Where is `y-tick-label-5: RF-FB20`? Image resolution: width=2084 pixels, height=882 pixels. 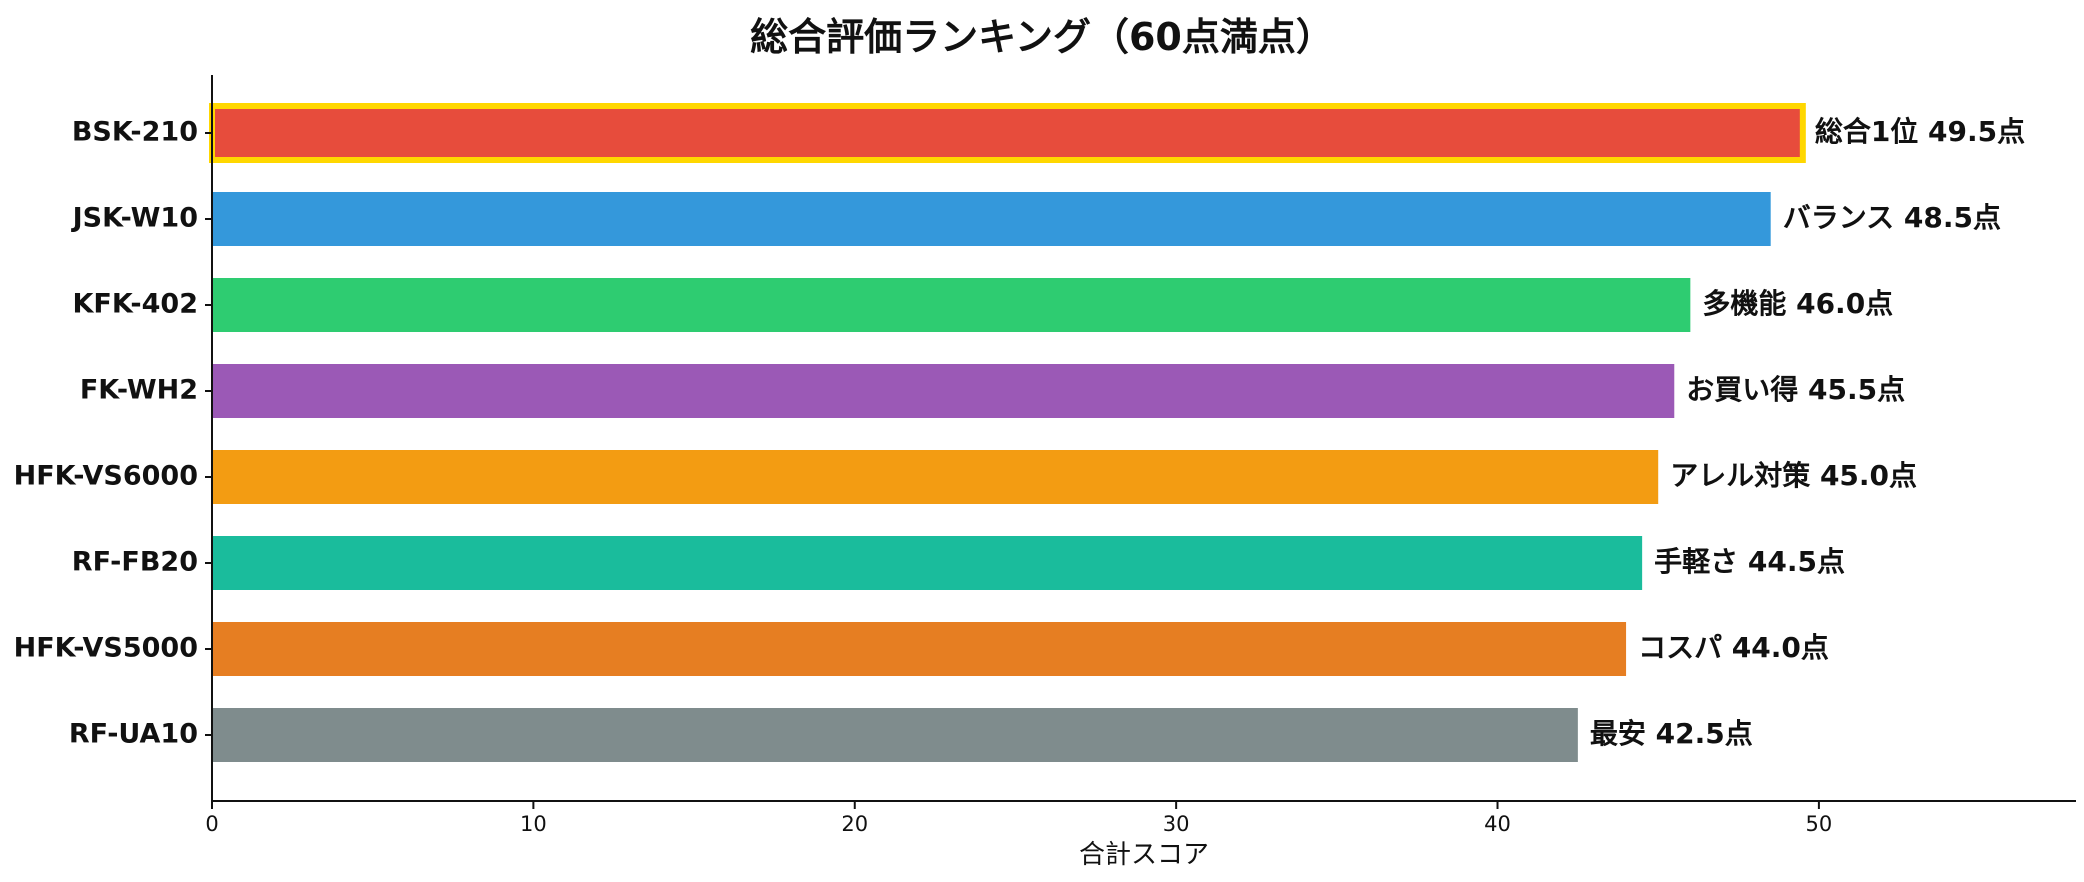 y-tick-label-5: RF-FB20 is located at coordinates (135, 562).